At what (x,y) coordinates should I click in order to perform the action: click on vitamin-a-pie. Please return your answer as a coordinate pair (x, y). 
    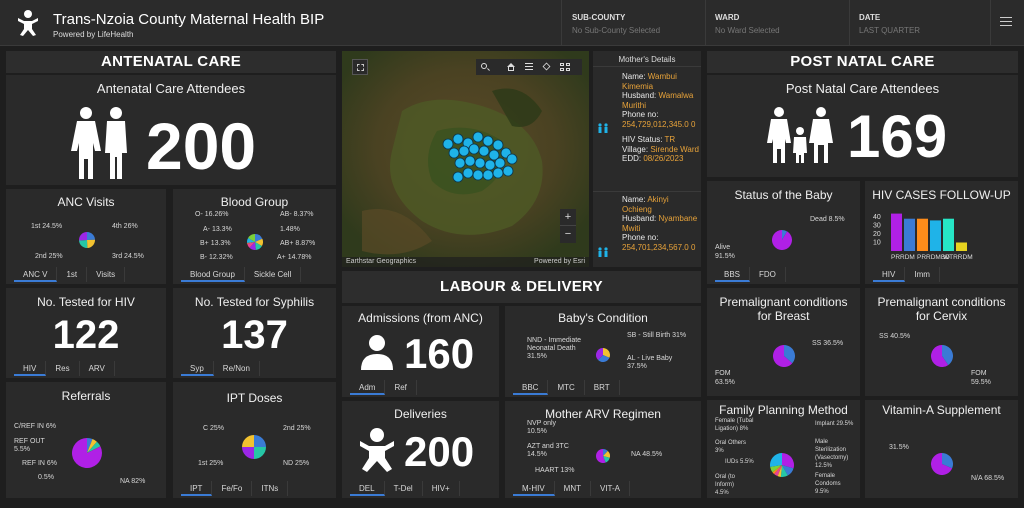
    Looking at the image, I should click on (942, 464).